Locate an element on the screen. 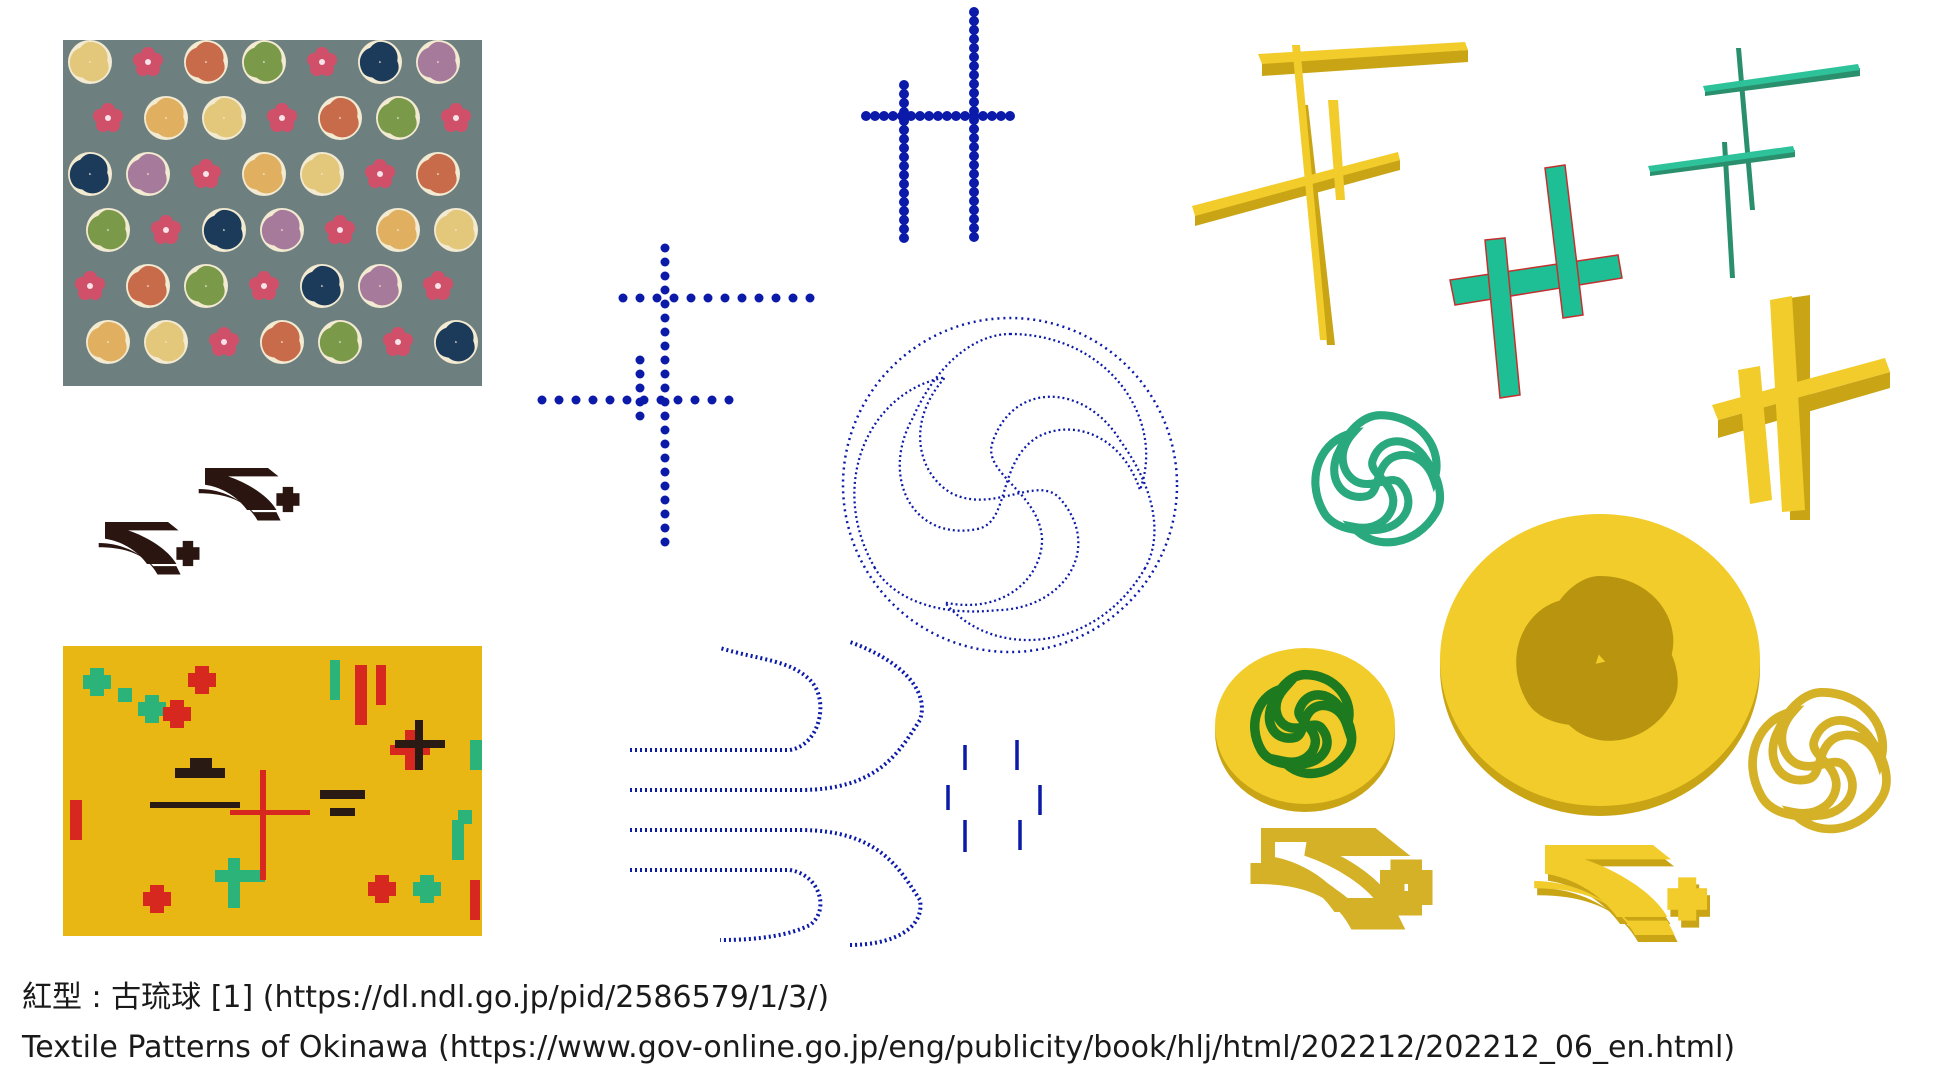  gold-swallow-solid is located at coordinates (1622, 893).